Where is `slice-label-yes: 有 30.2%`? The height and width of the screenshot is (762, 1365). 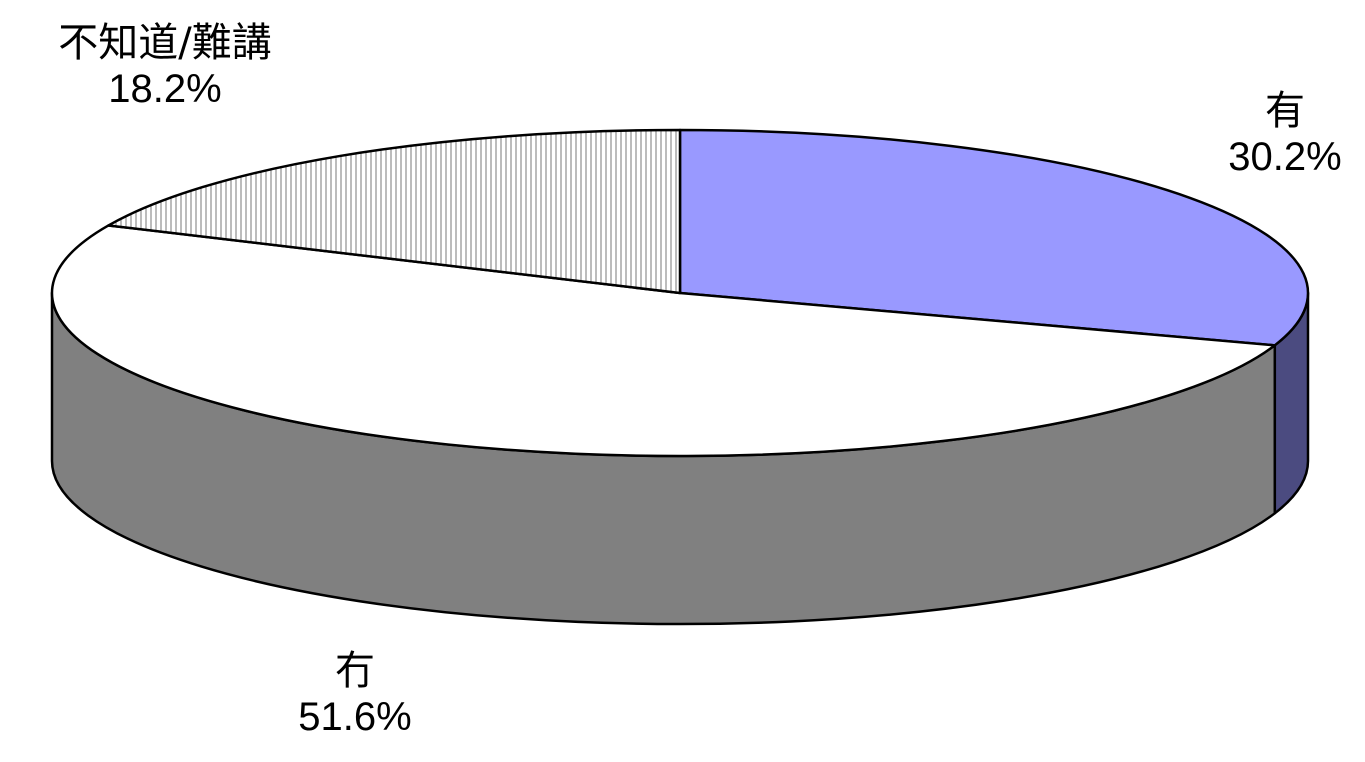 slice-label-yes: 有 30.2% is located at coordinates (1285, 134).